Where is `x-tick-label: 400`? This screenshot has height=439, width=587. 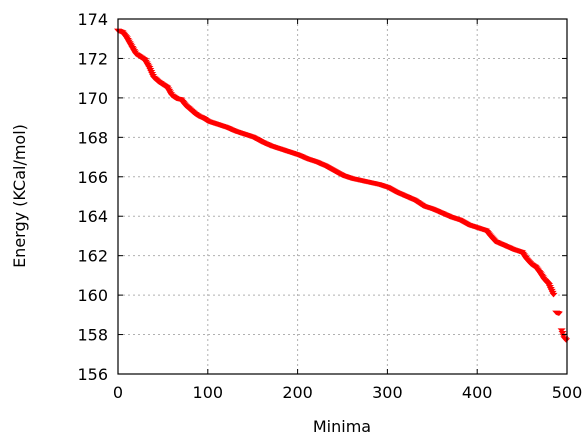
x-tick-label: 400 is located at coordinates (477, 392).